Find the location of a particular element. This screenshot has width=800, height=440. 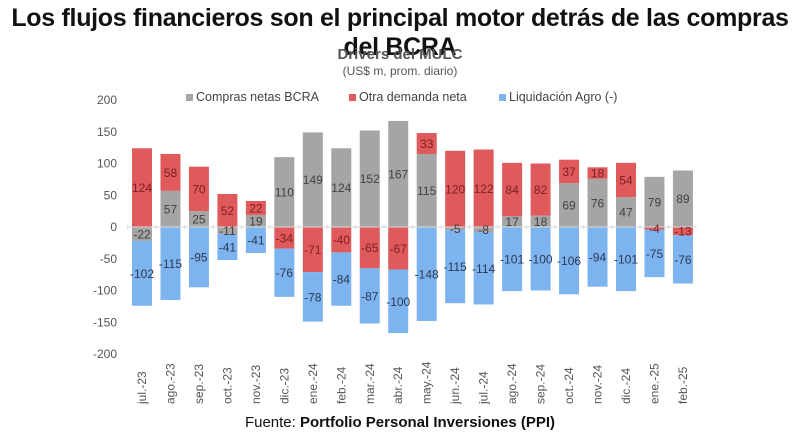

data-label-liquidacion-agro: -101 is located at coordinates (512, 260).